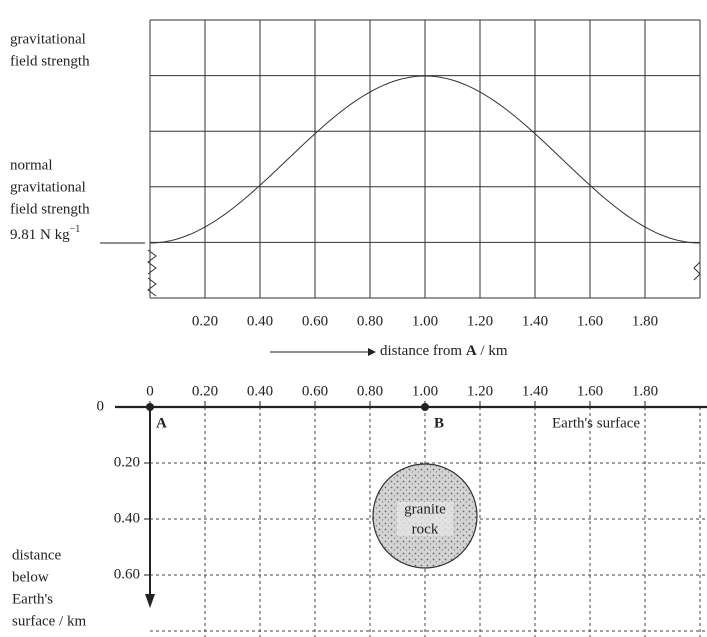  Describe the element at coordinates (31, 165) in the screenshot. I see `normal-label: normal` at that location.